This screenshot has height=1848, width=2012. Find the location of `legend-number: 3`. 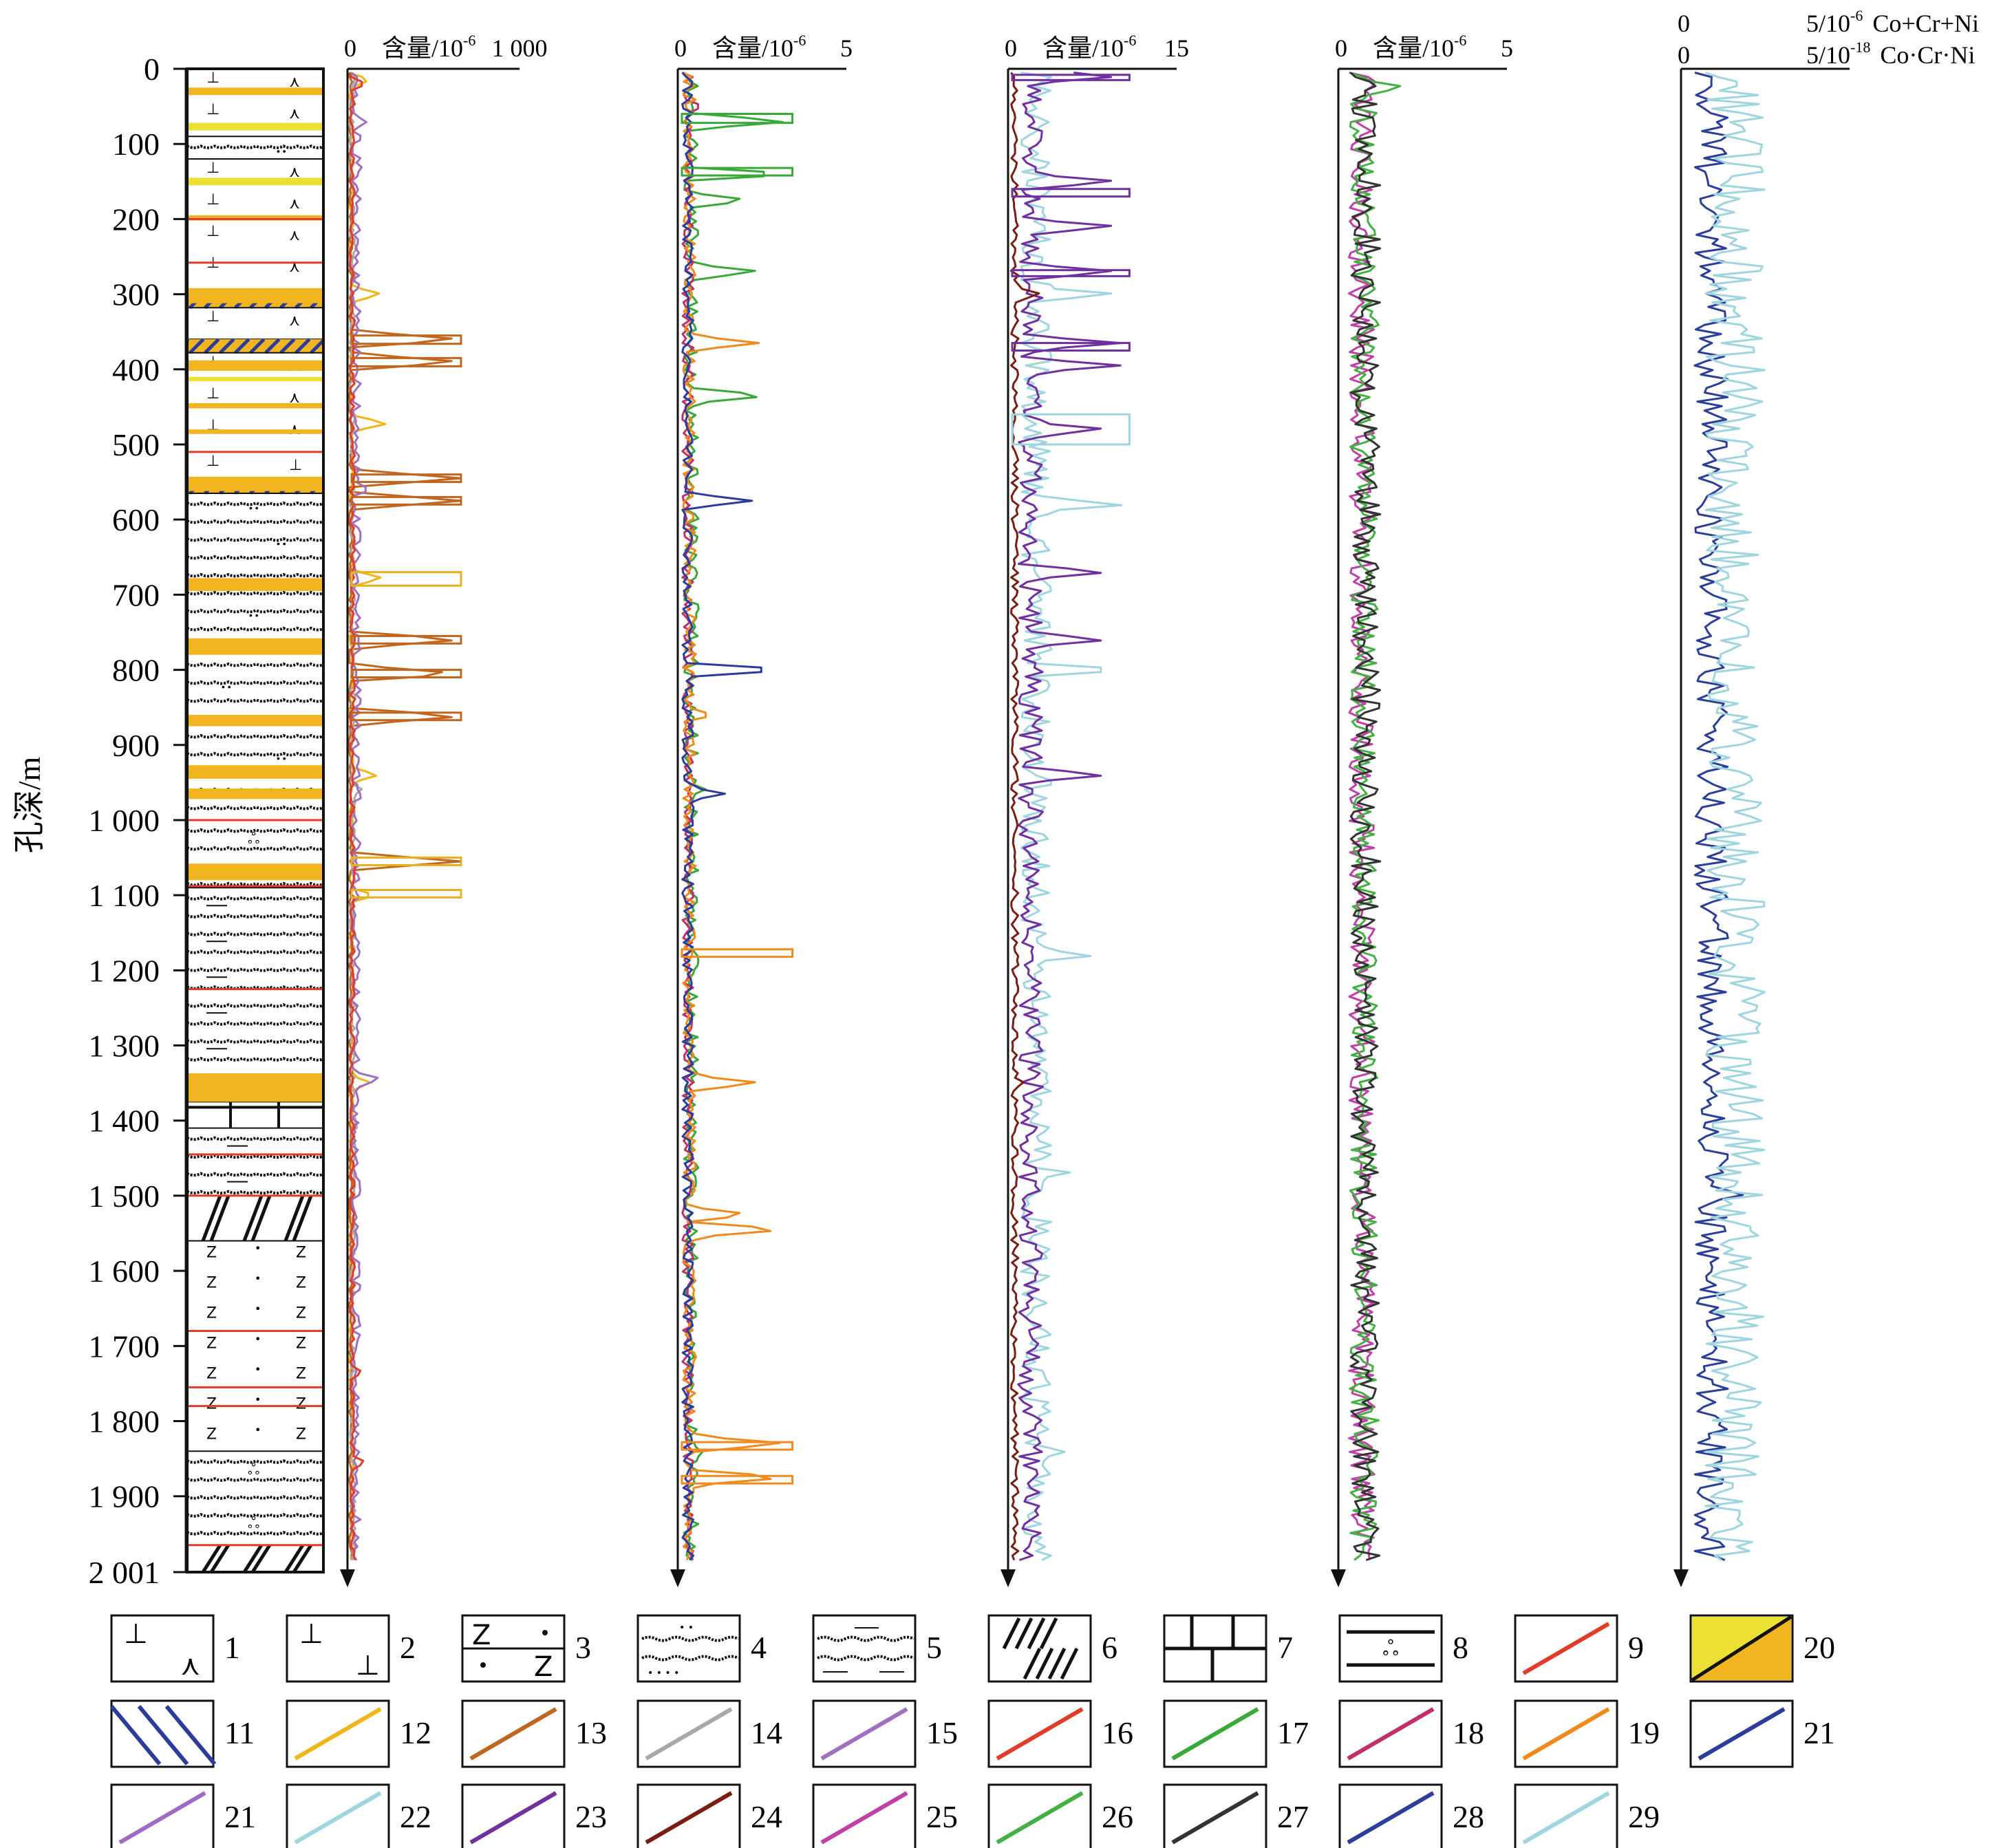

legend-number: 3 is located at coordinates (583, 1648).